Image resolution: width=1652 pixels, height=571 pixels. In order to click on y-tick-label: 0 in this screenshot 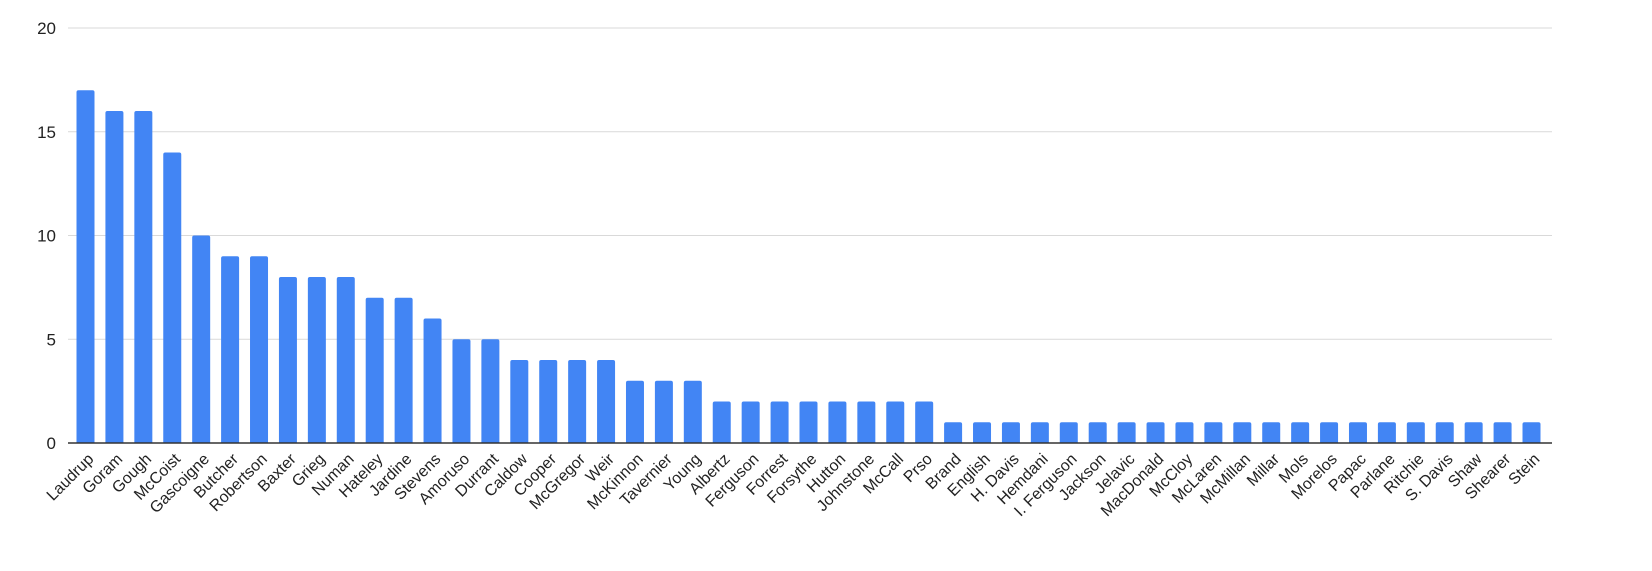, I will do `click(51, 443)`.